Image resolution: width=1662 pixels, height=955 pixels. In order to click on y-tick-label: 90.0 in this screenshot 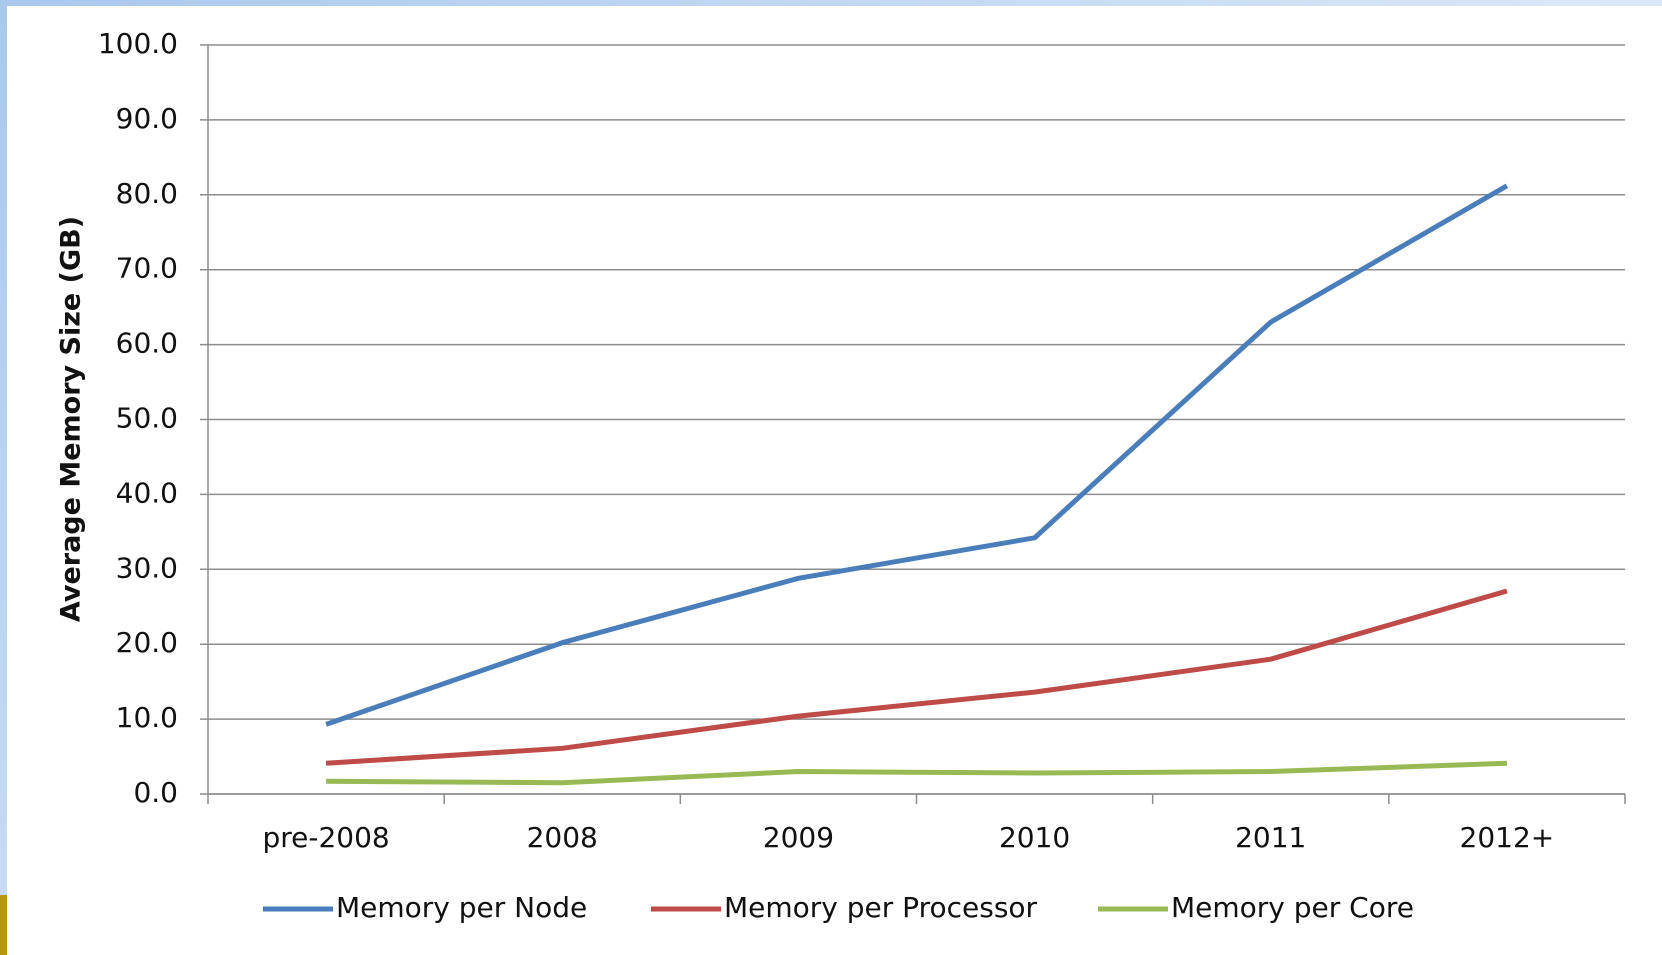, I will do `click(147, 118)`.